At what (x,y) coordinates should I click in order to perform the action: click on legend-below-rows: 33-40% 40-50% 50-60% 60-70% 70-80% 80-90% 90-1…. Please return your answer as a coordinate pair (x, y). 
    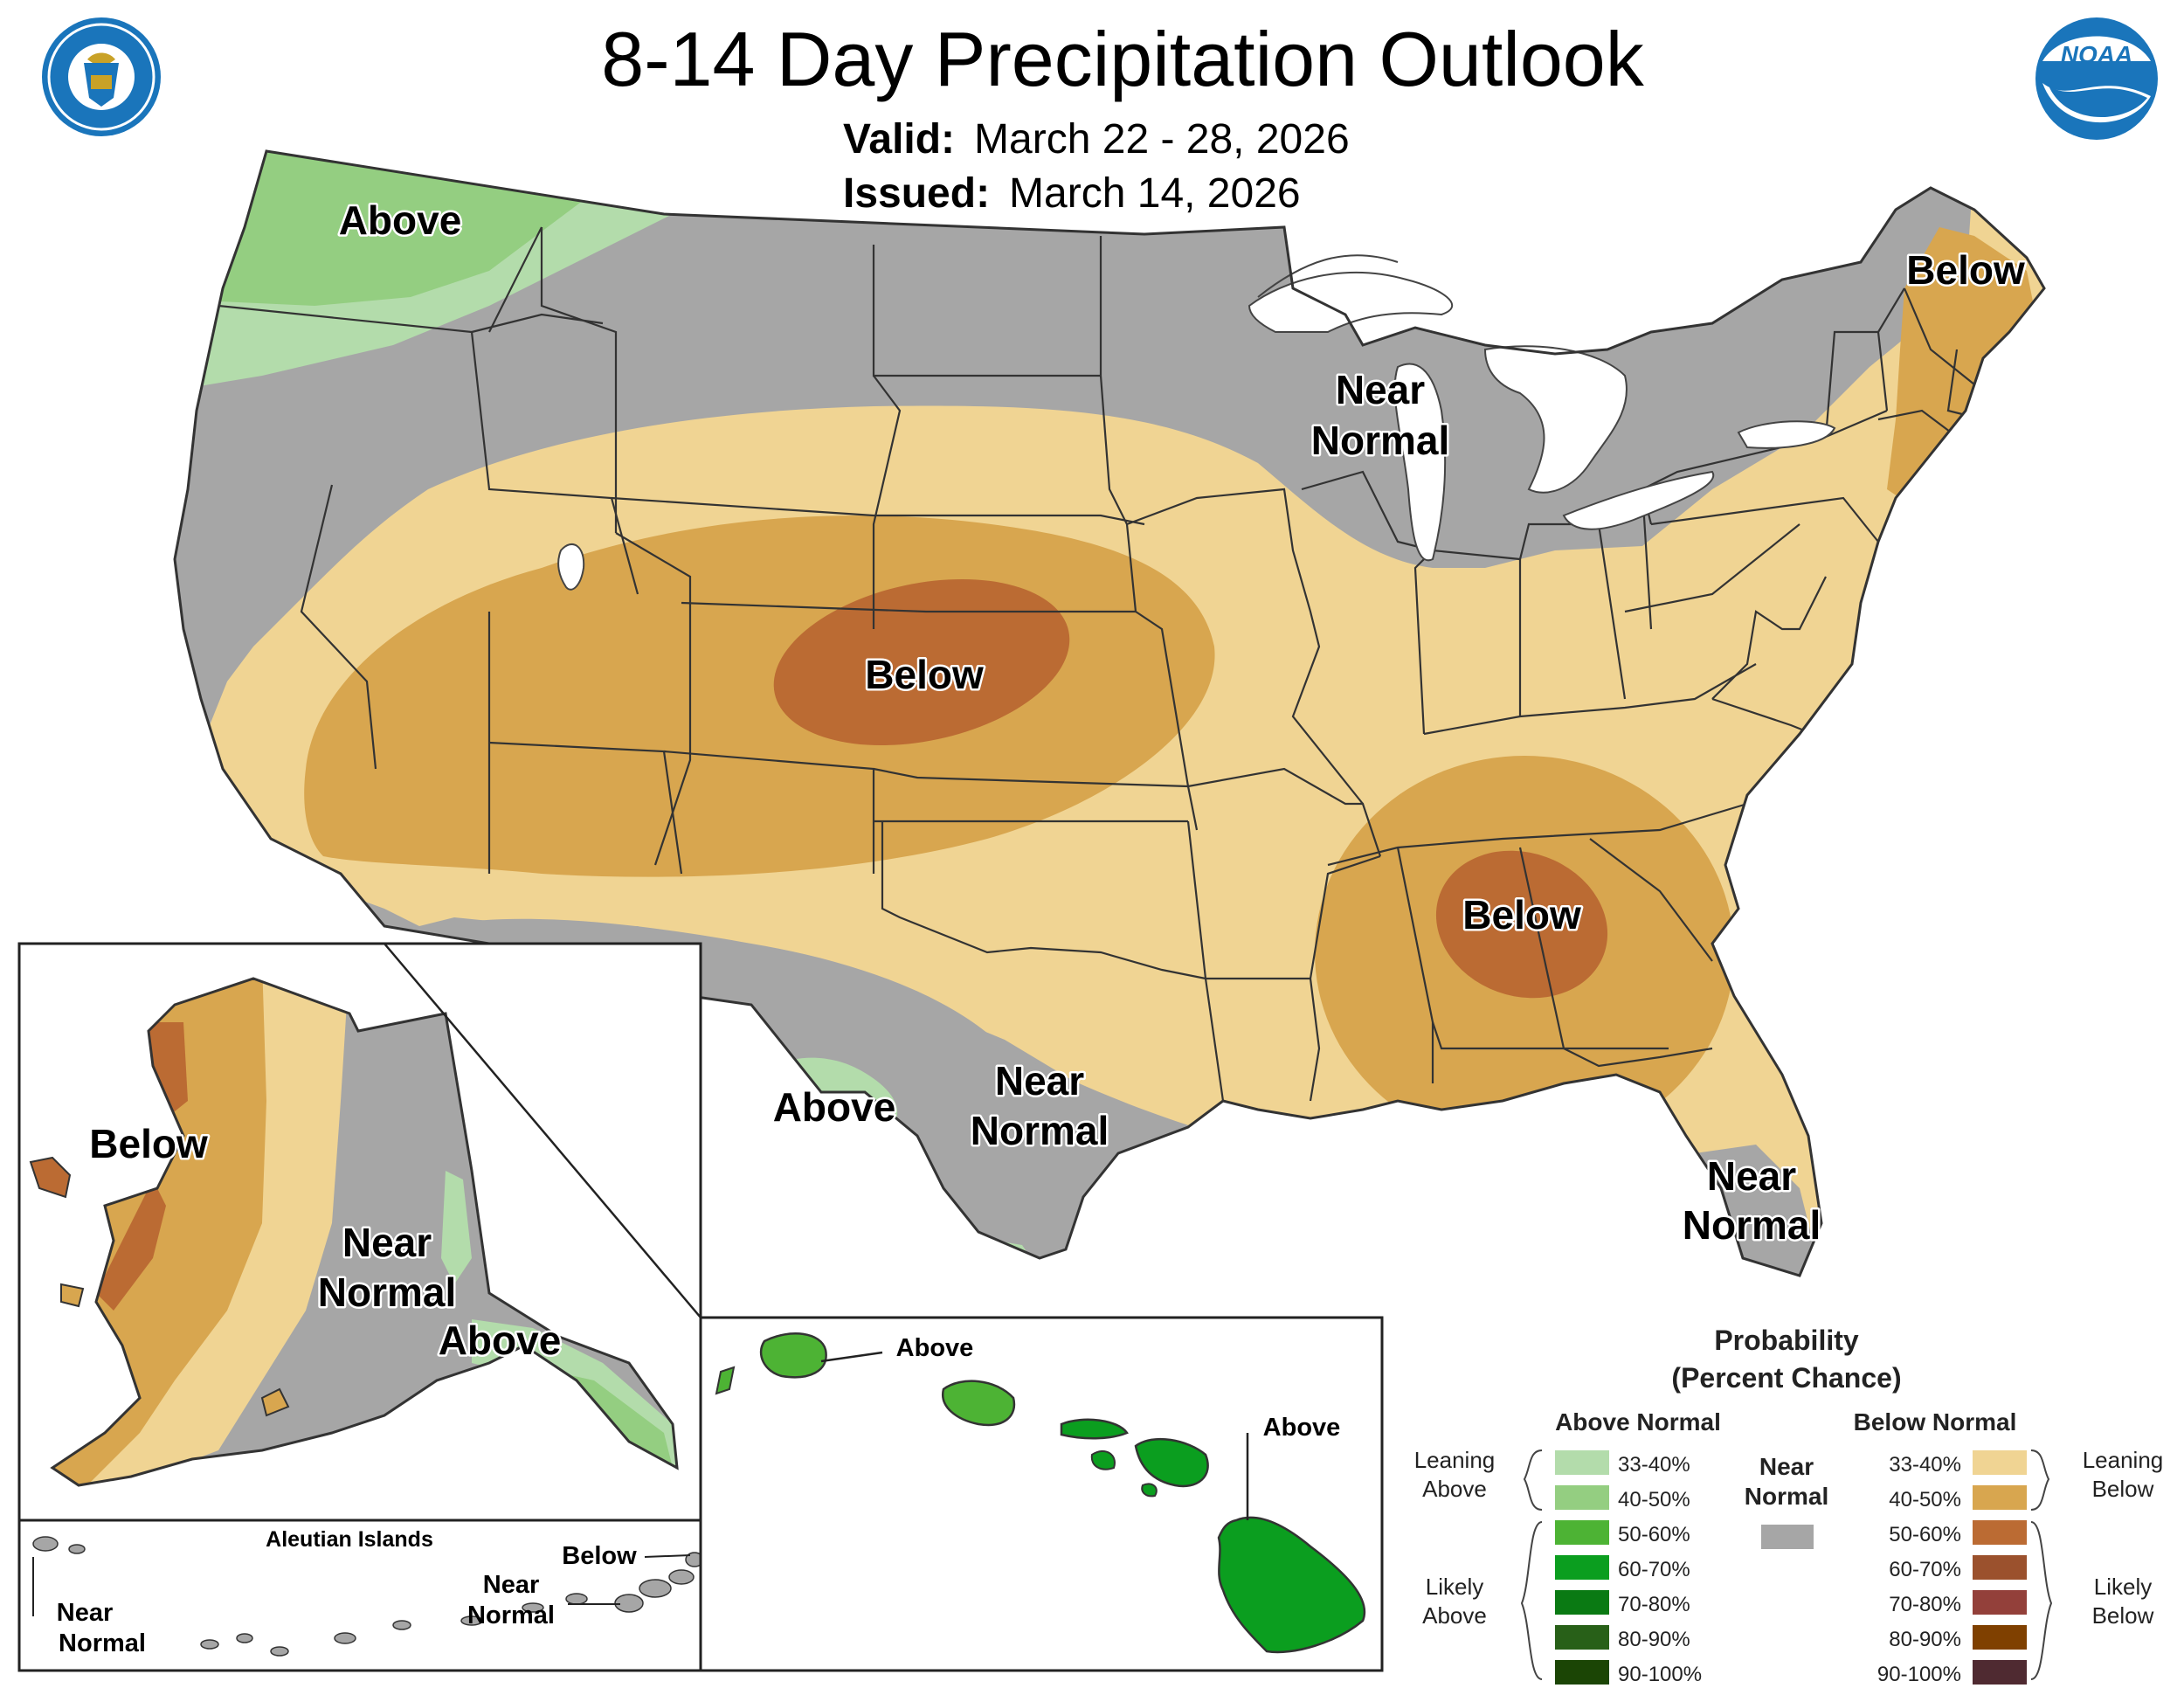
    Looking at the image, I should click on (1952, 1568).